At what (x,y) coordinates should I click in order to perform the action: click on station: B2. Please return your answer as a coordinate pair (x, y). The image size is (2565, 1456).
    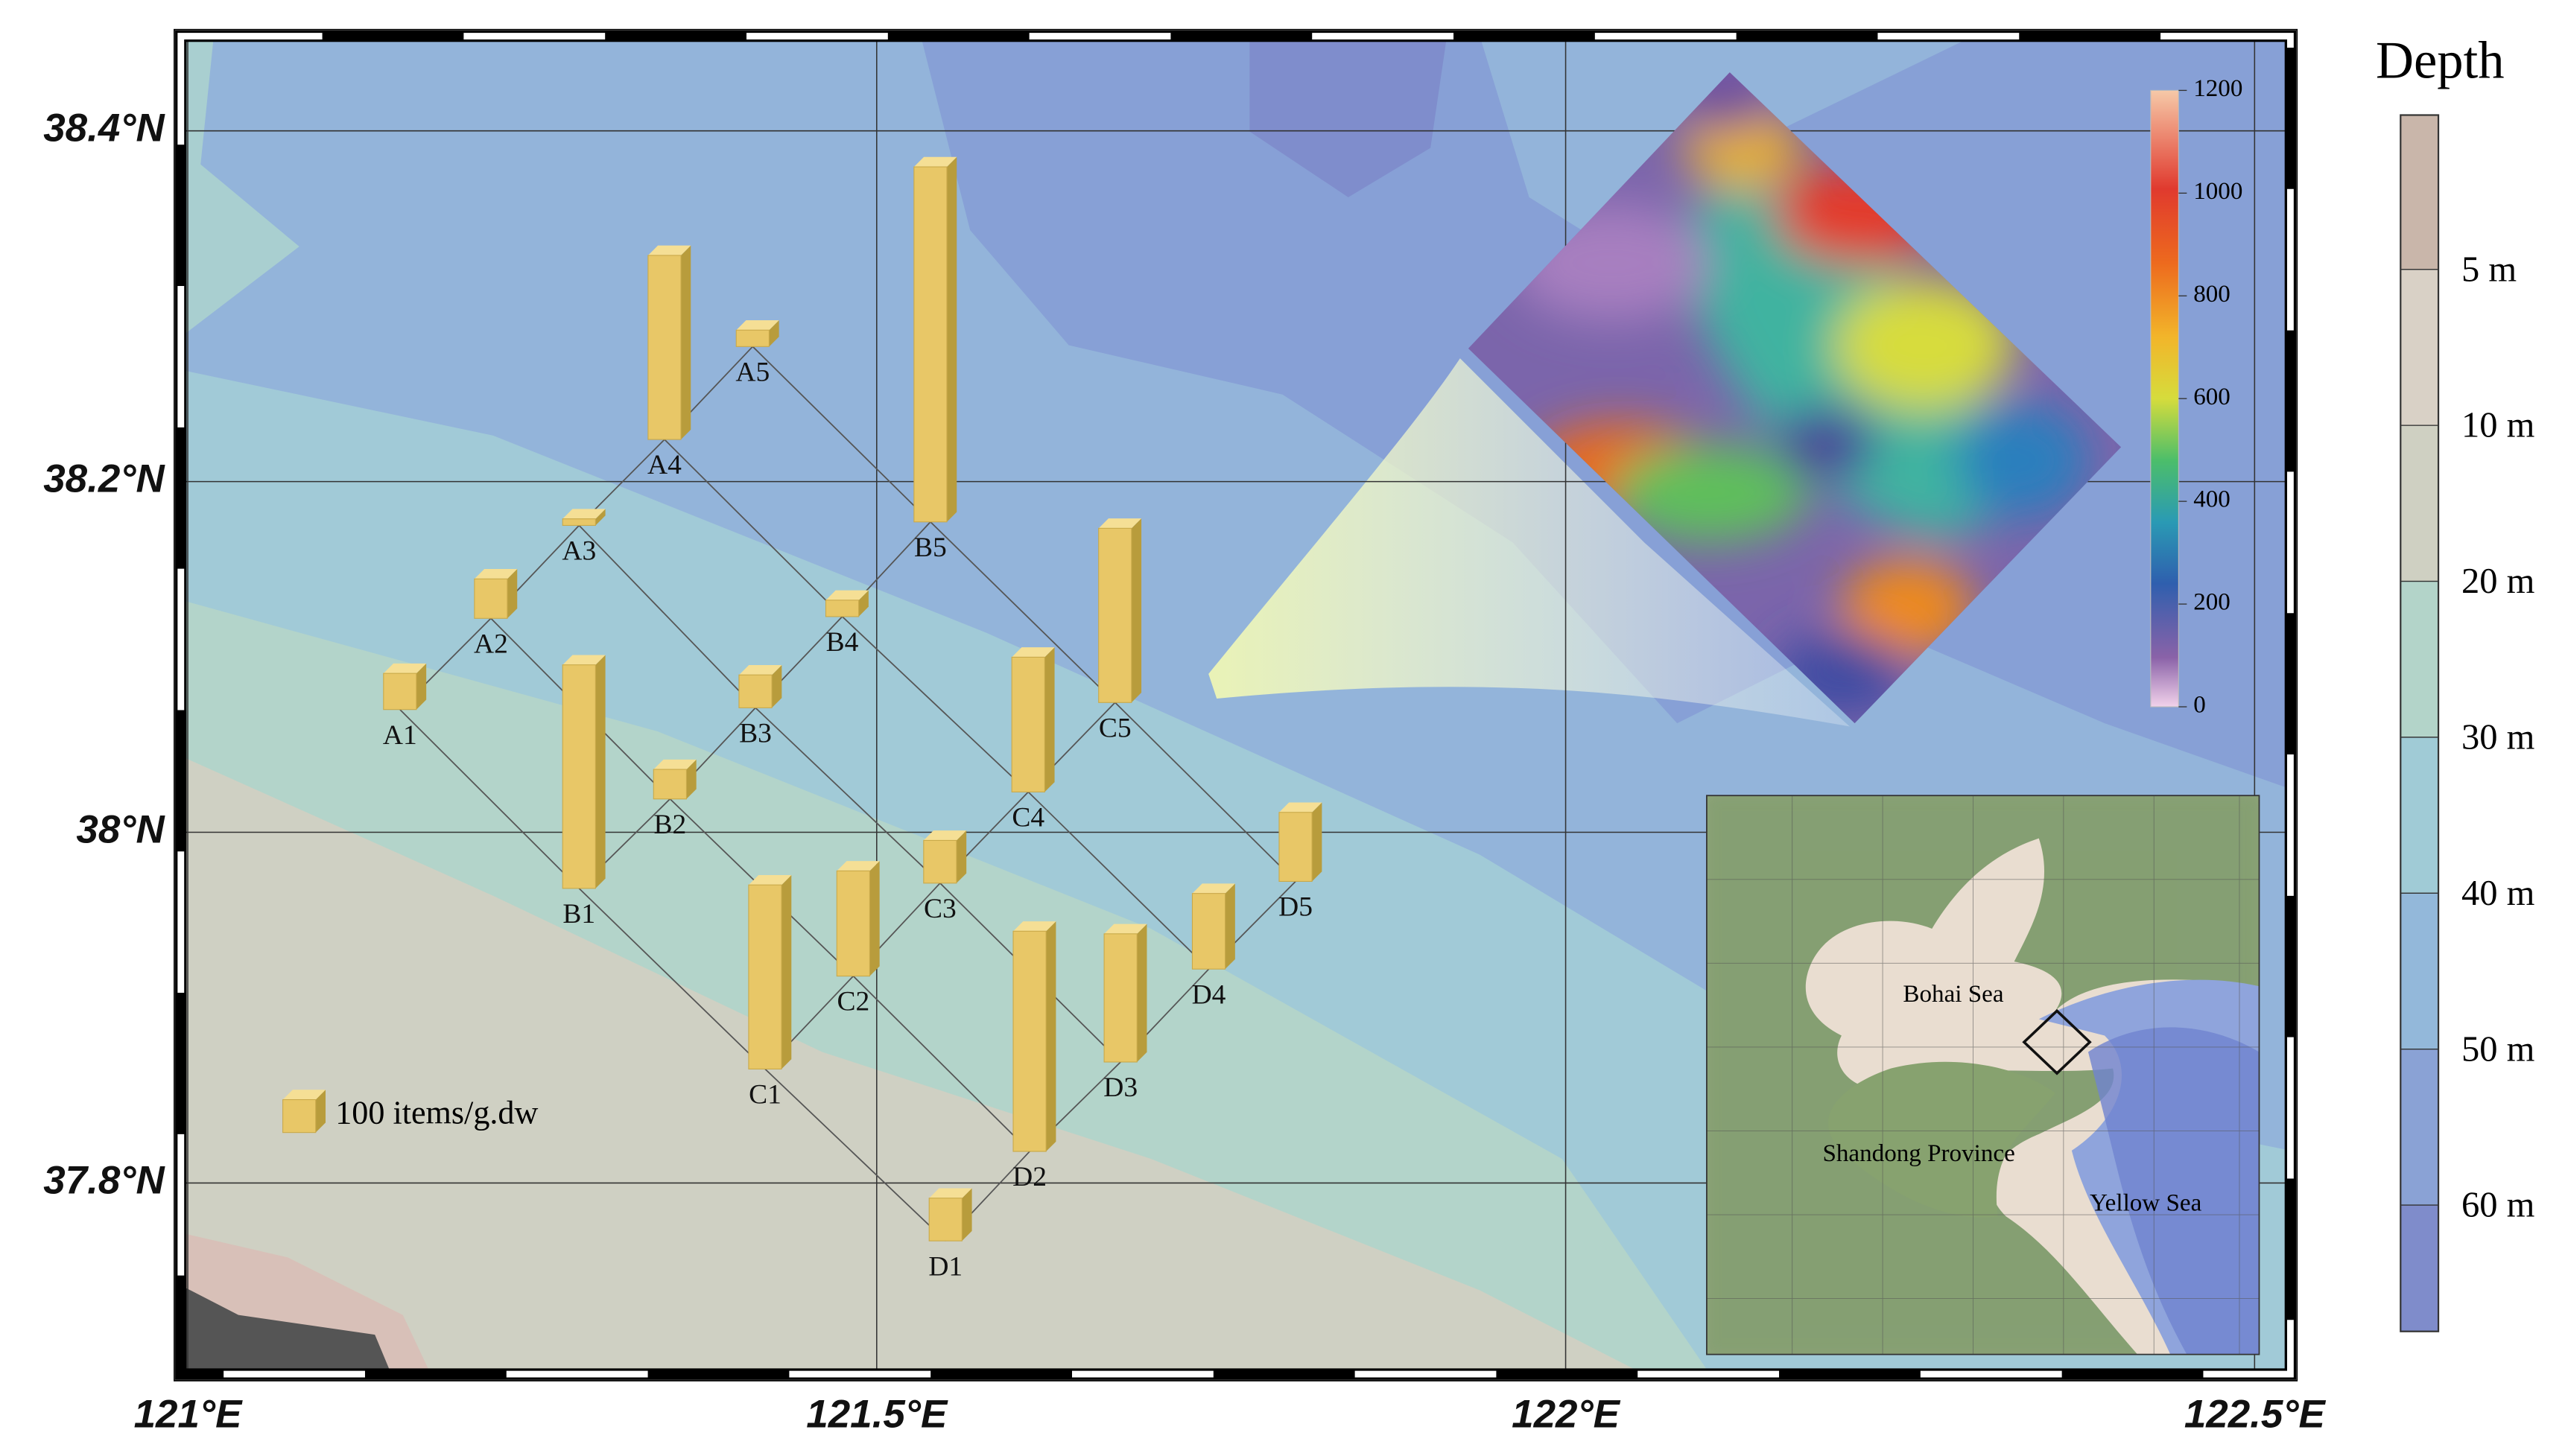
    Looking at the image, I should click on (675, 799).